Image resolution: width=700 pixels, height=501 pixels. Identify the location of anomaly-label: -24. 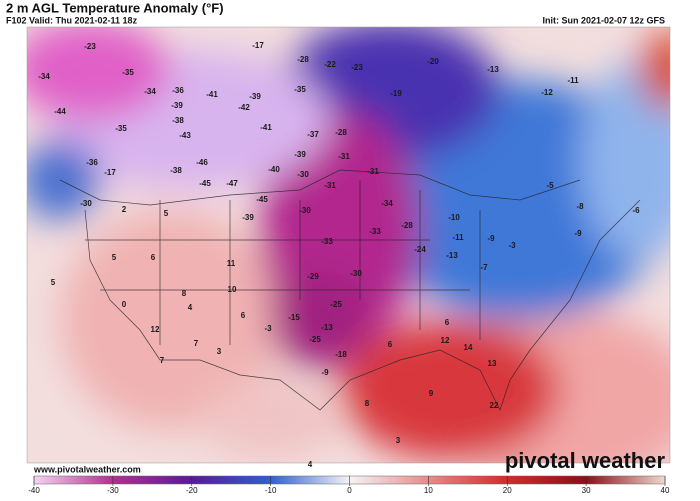
(420, 249).